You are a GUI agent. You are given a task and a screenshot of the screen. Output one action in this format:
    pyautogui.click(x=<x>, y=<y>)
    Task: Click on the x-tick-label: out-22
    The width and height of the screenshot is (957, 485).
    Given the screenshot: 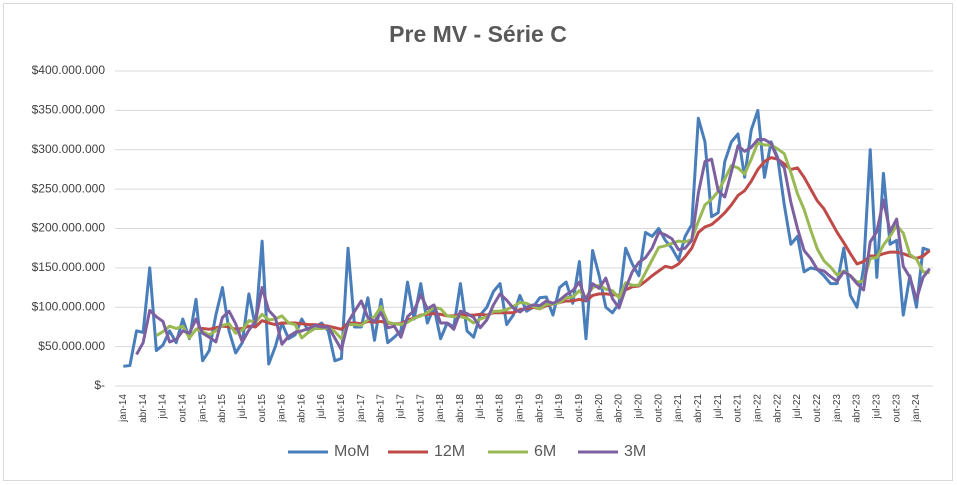 What is the action you would take?
    pyautogui.click(x=817, y=408)
    